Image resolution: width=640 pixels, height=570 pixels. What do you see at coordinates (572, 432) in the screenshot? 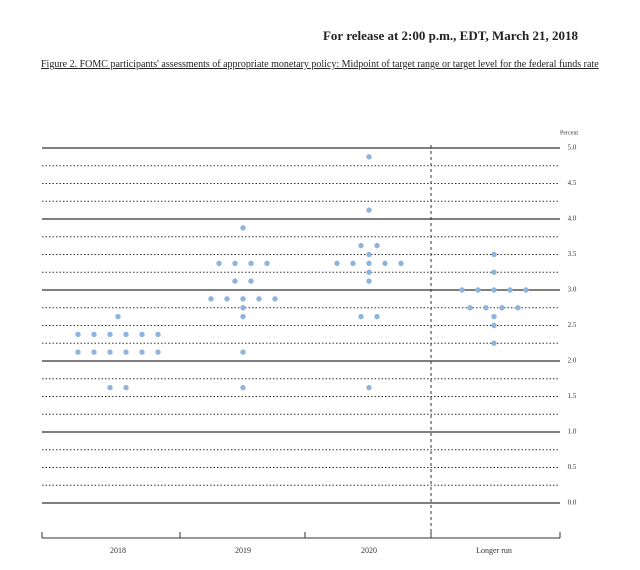
I see `y-tick-label: 1.0` at bounding box center [572, 432].